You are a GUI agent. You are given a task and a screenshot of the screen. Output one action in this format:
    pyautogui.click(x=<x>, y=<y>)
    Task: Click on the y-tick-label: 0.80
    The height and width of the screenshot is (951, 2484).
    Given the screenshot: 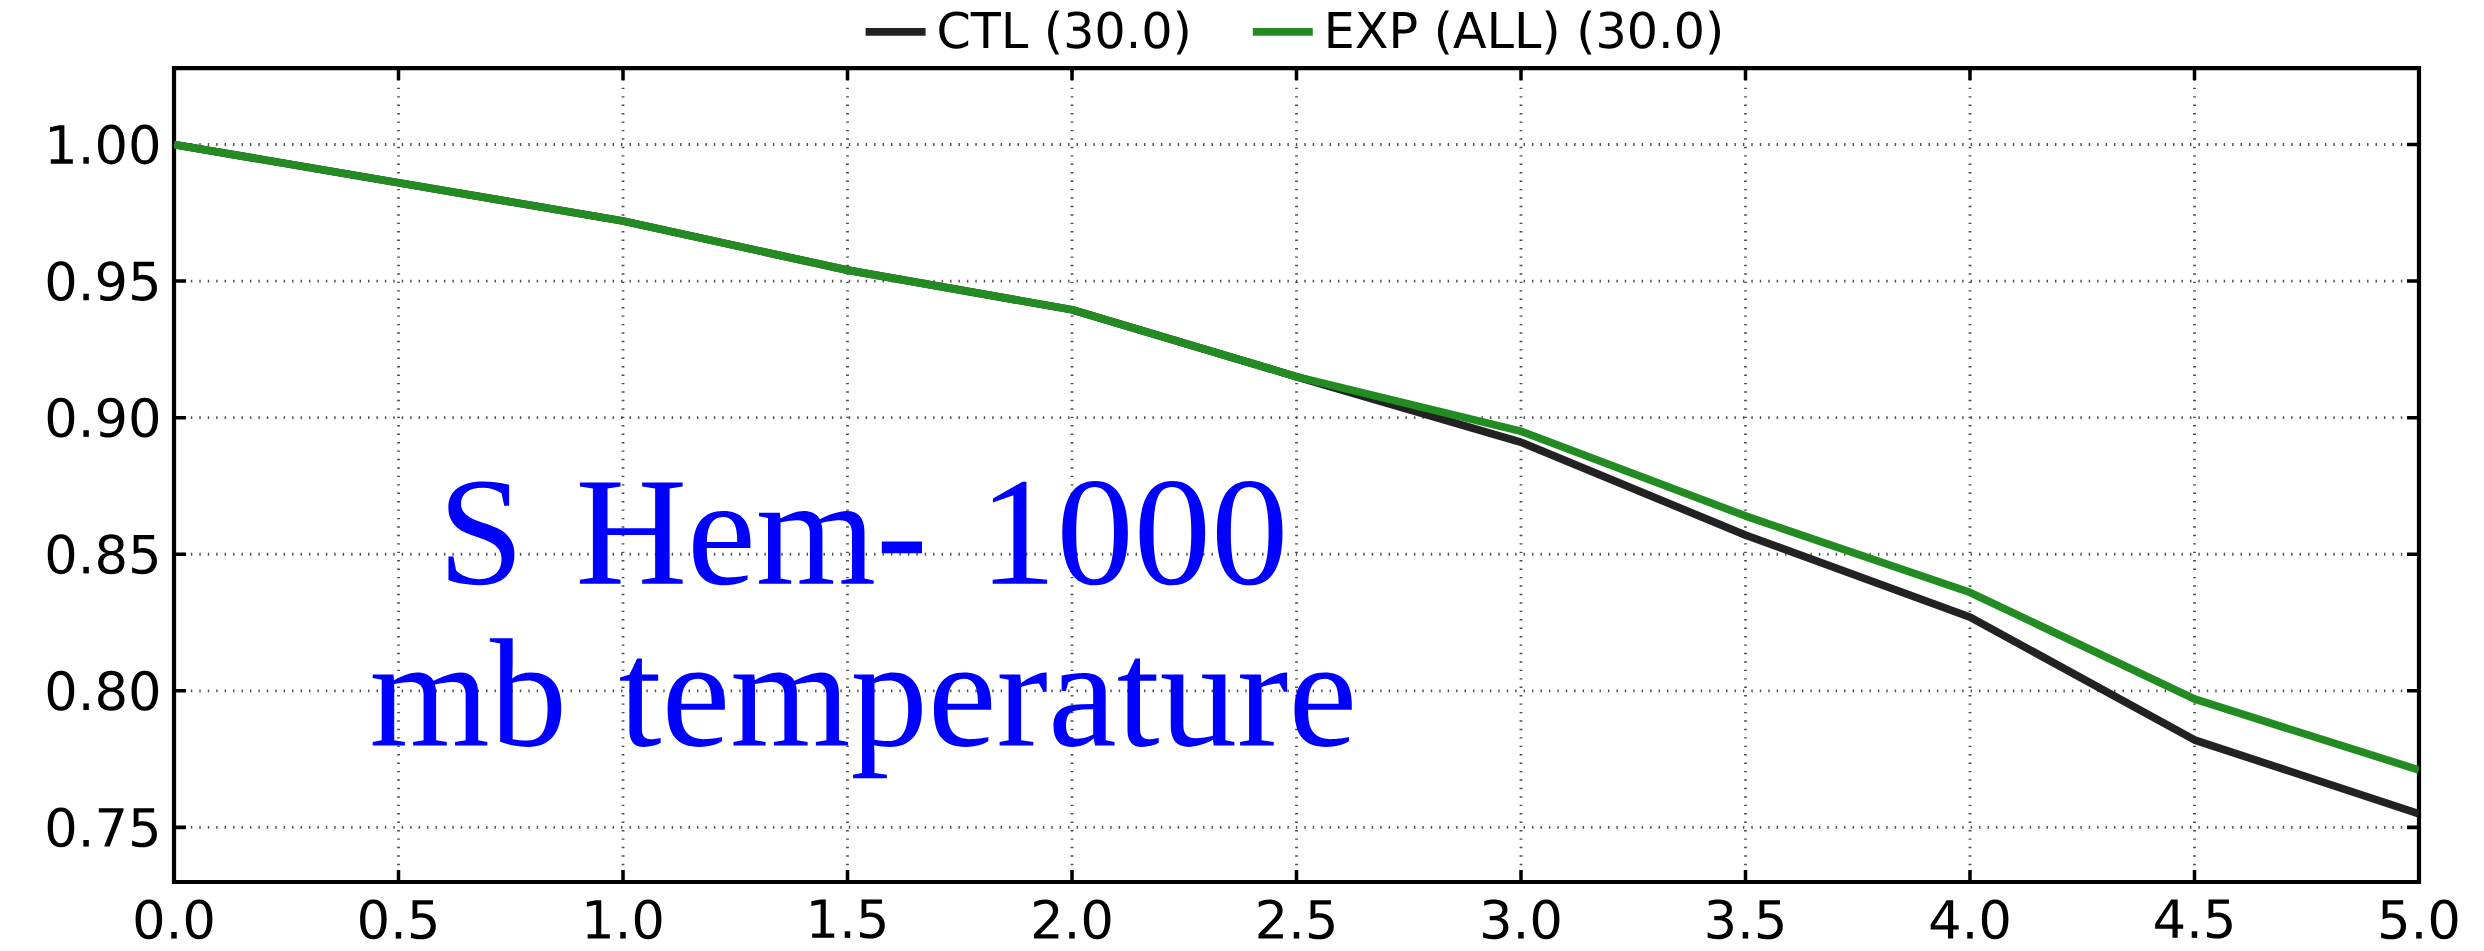 What is the action you would take?
    pyautogui.click(x=103, y=690)
    